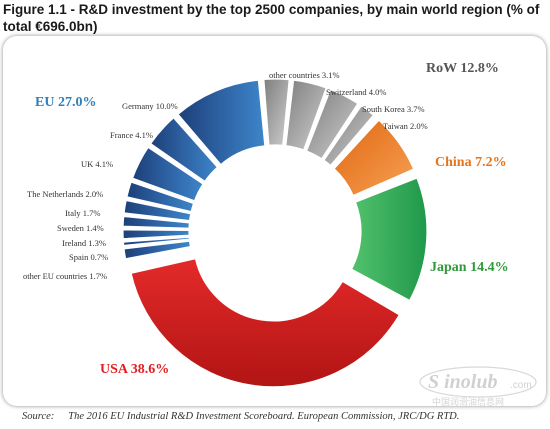 Image resolution: width=550 pixels, height=429 pixels. I want to click on watermark-subtext: 中国润滑油信息网, so click(468, 402).